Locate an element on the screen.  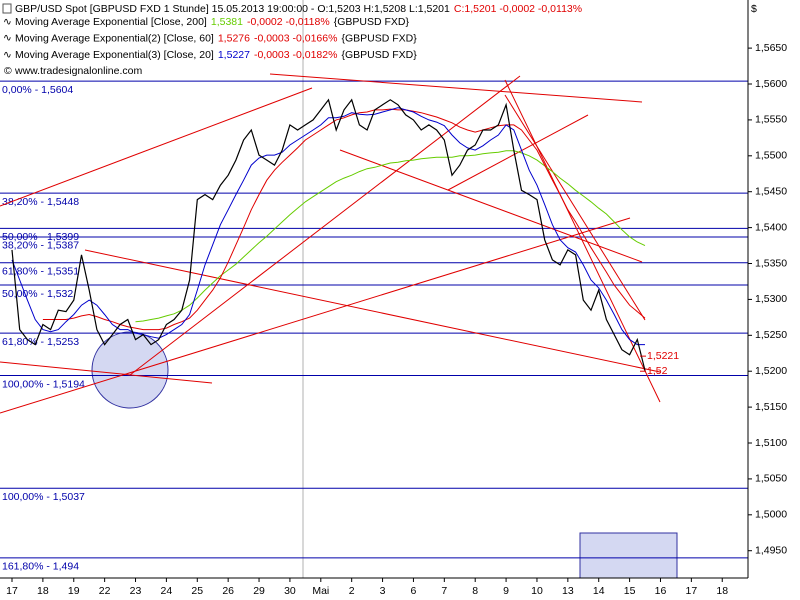
y-tick-label: 1,5100 is located at coordinates (771, 443).